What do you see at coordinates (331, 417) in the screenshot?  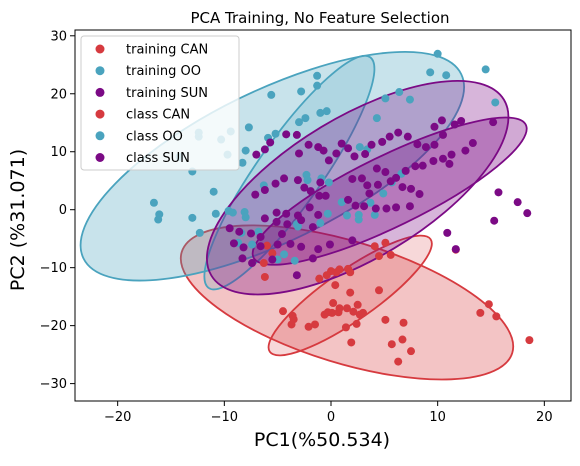 I see `x-tick-label-0: 0` at bounding box center [331, 417].